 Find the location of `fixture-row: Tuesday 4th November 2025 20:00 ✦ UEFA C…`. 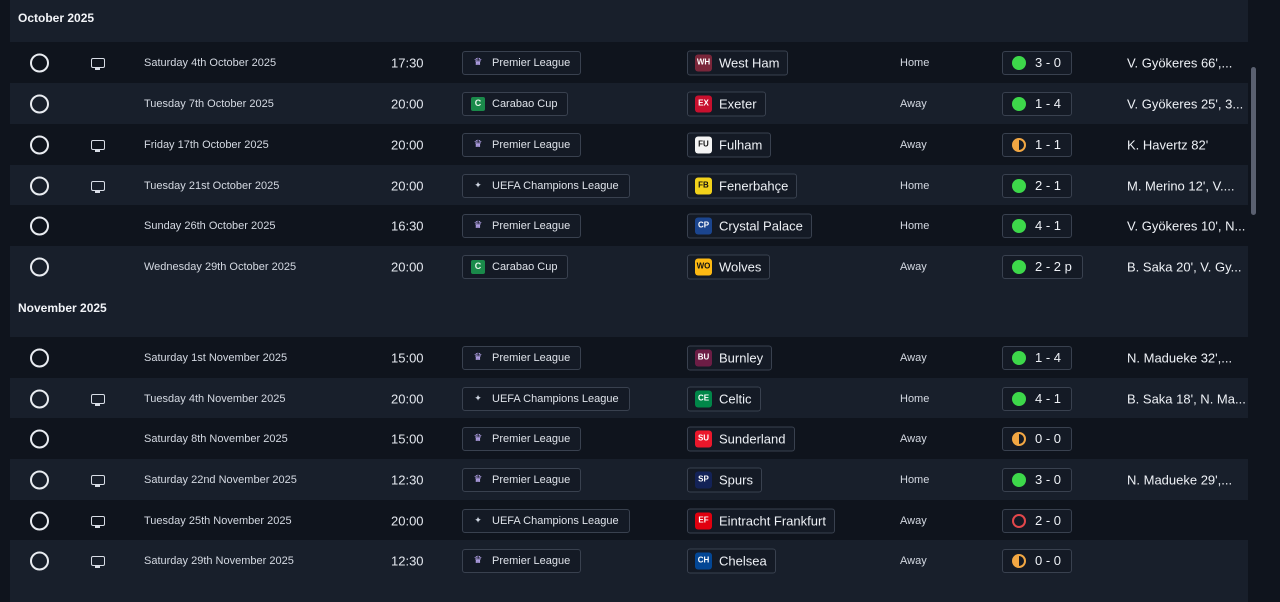

fixture-row: Tuesday 4th November 2025 20:00 ✦ UEFA C… is located at coordinates (629, 398).